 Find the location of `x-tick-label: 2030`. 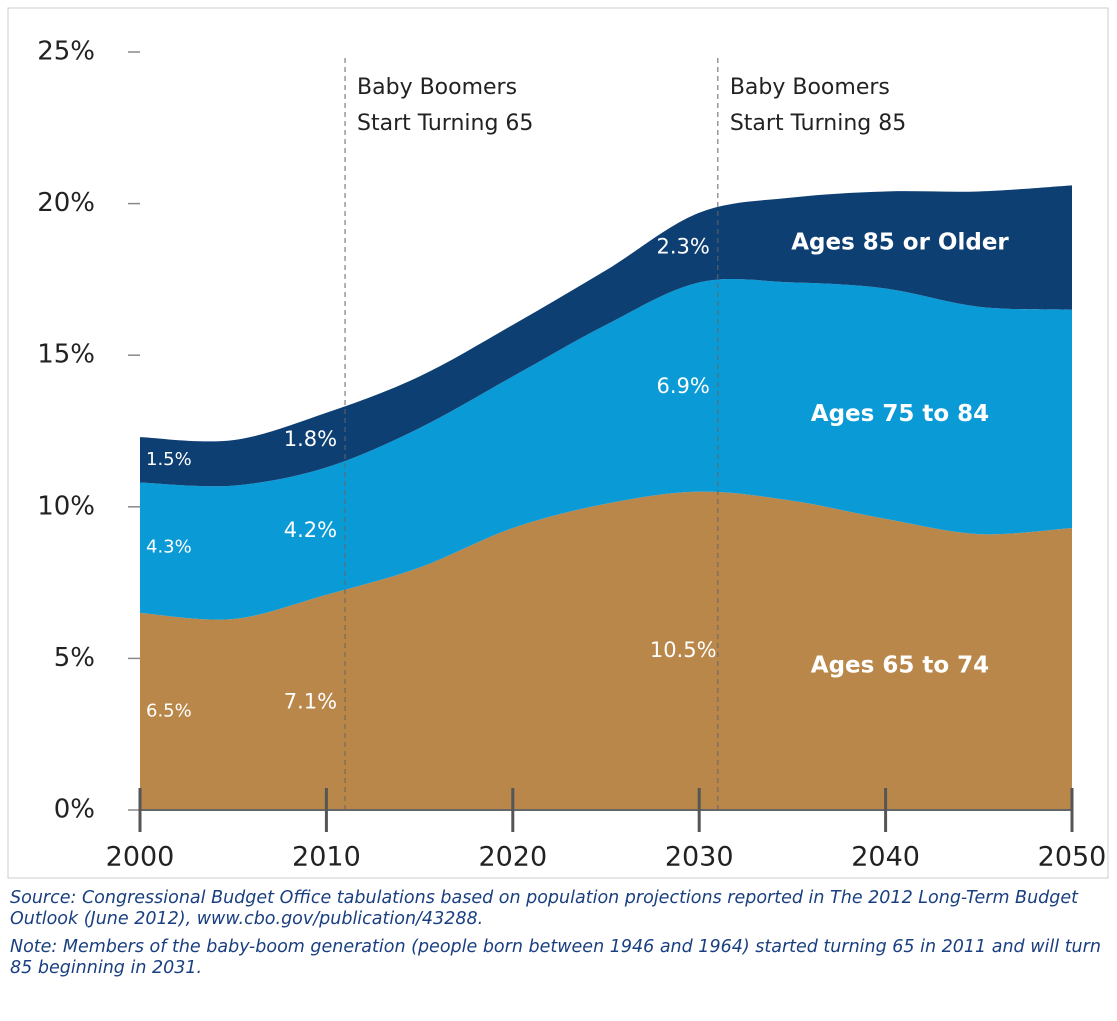

x-tick-label: 2030 is located at coordinates (699, 857).